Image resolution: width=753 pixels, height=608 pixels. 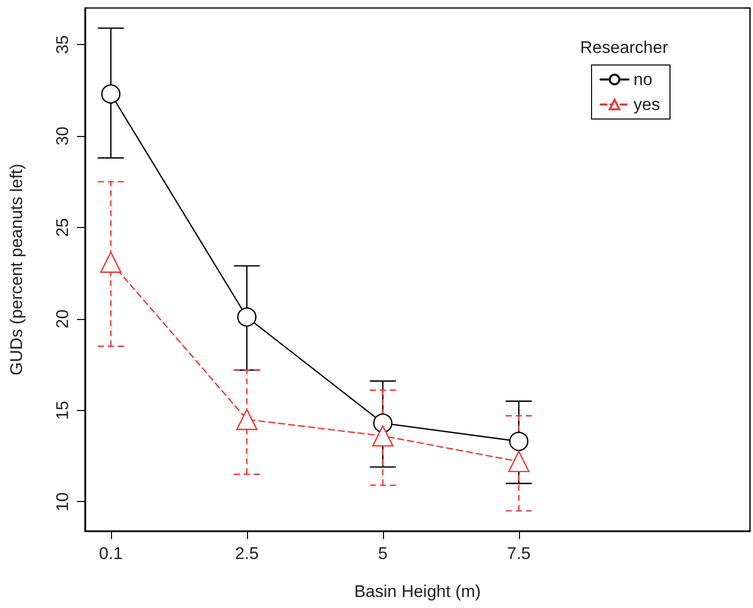 What do you see at coordinates (62, 318) in the screenshot?
I see `y-tick-label: 20` at bounding box center [62, 318].